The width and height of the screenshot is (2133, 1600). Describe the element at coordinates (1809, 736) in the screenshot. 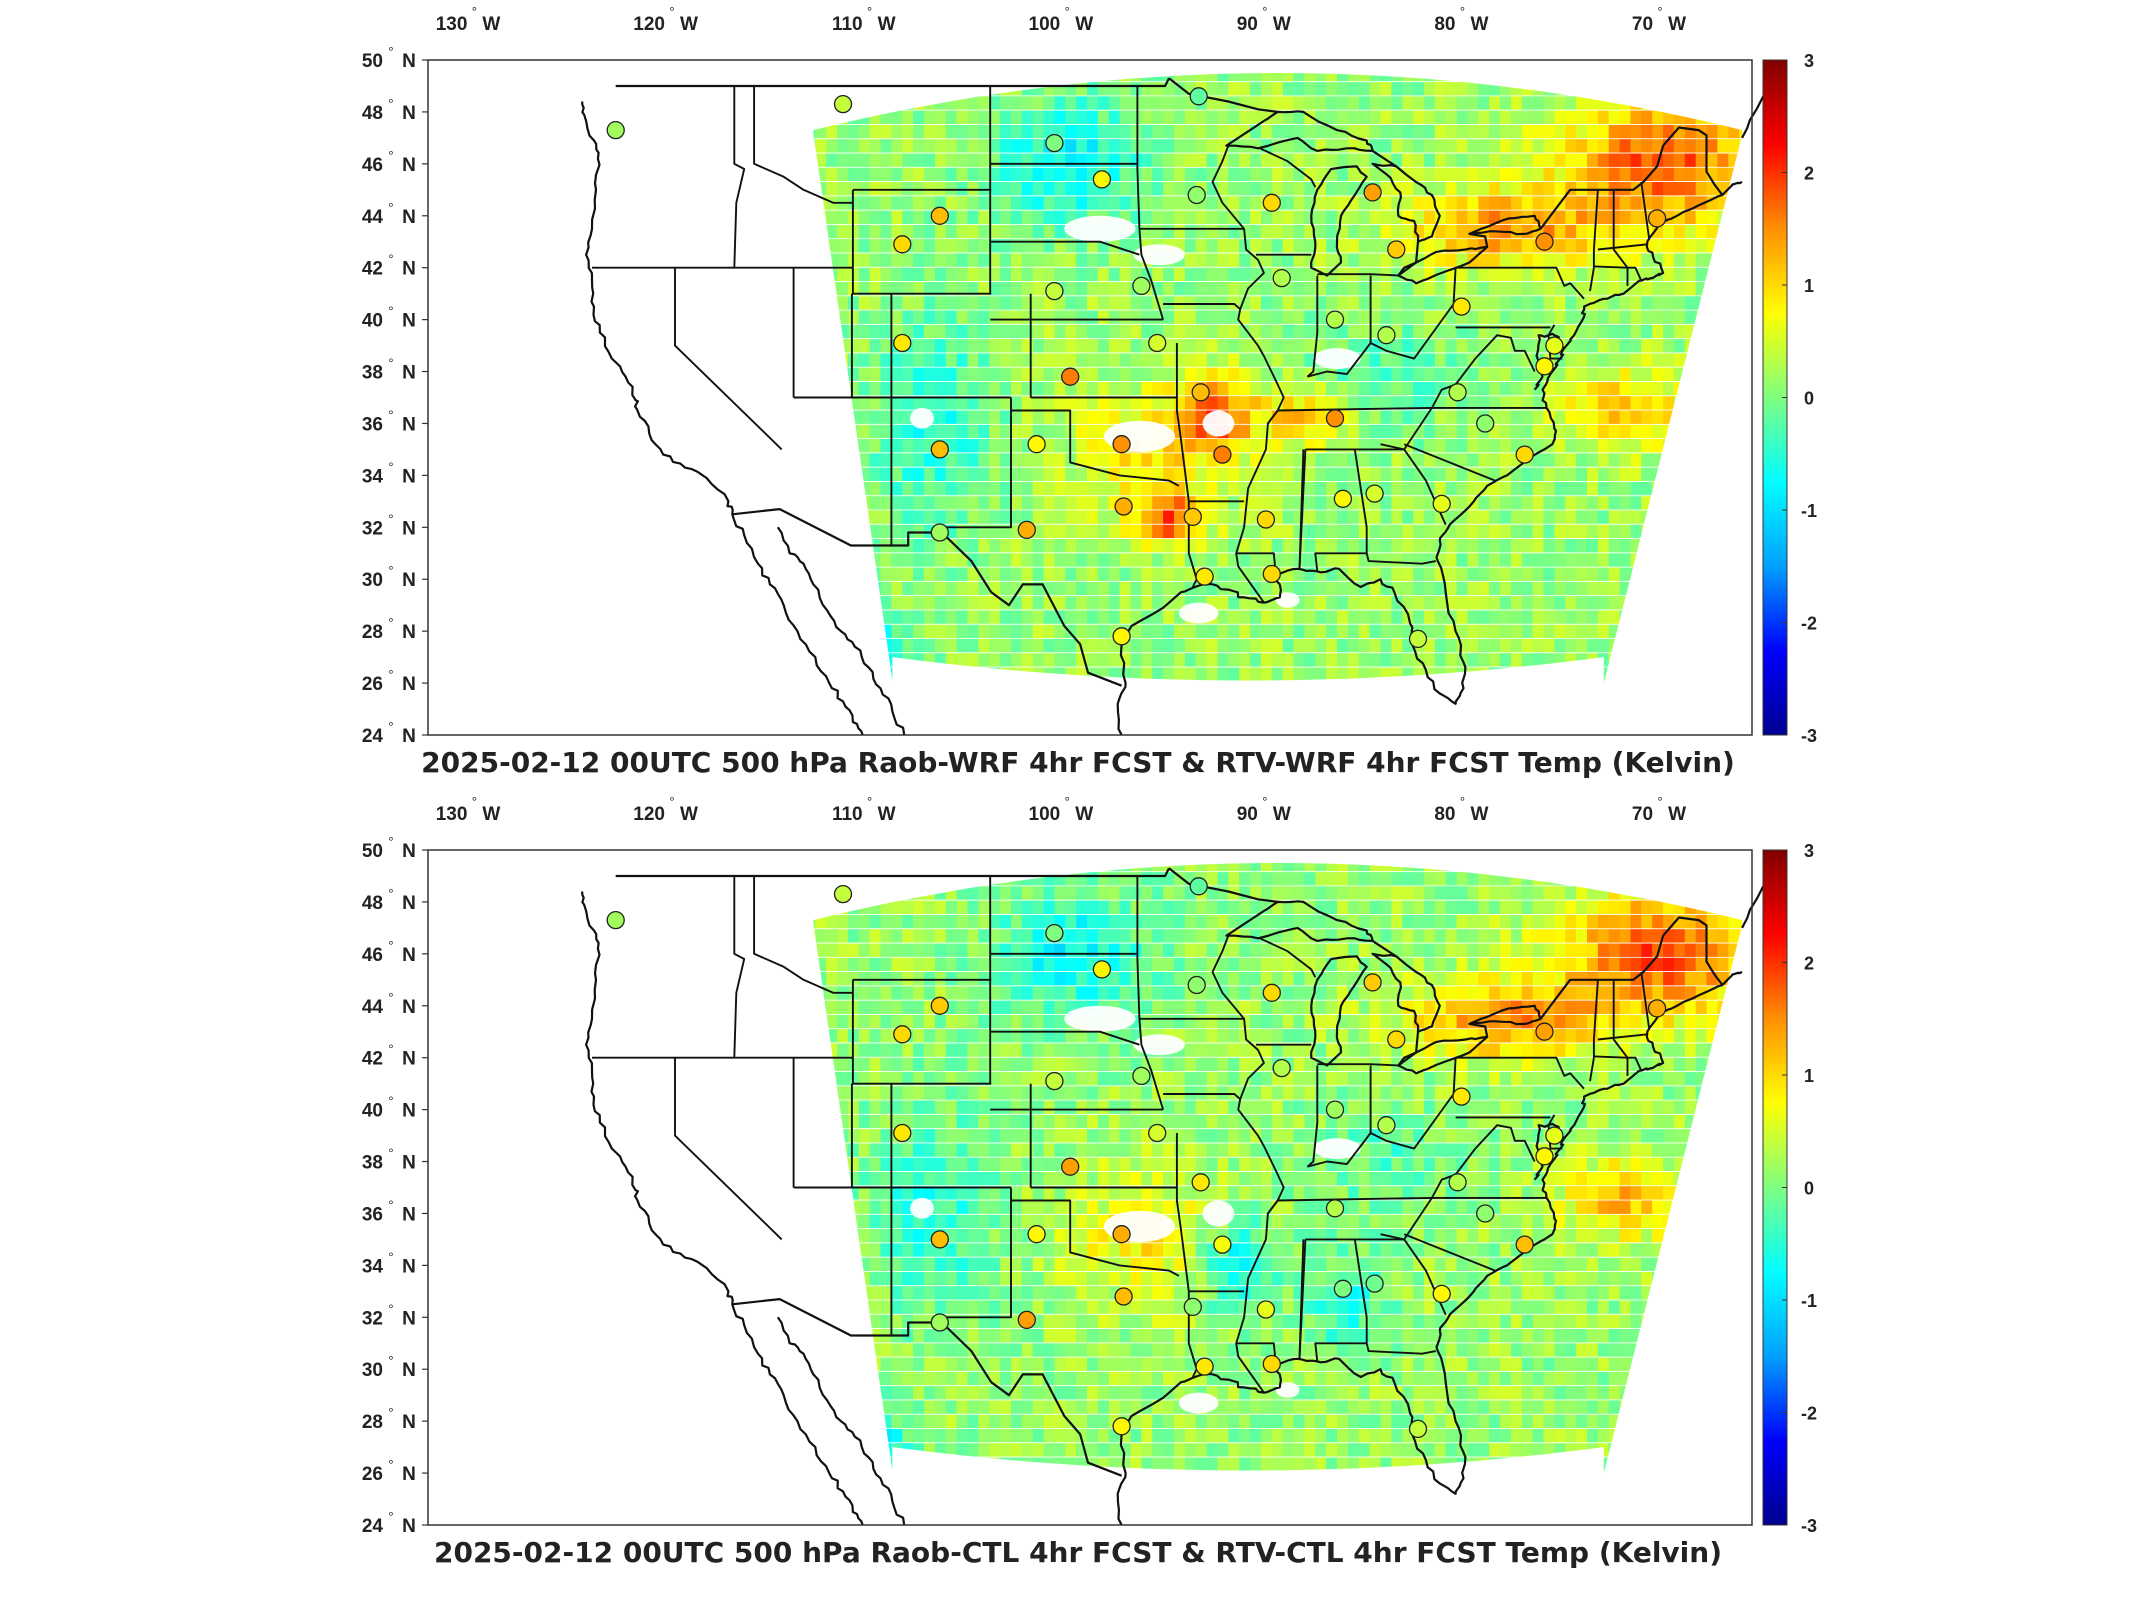

I see `colorbar-tick-label: -3` at that location.